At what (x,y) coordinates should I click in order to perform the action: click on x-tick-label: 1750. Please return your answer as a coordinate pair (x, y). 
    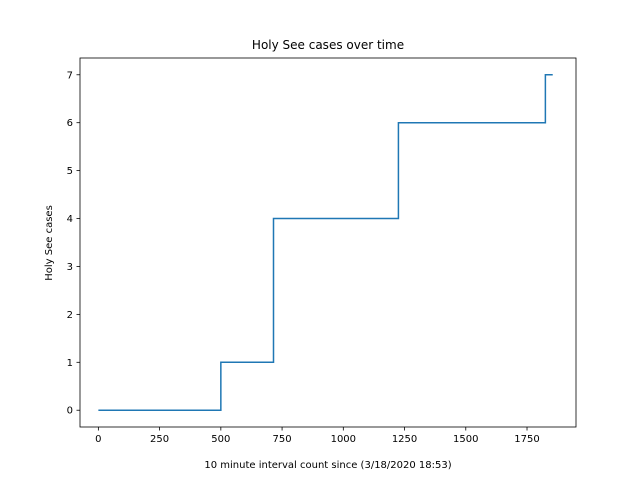
    Looking at the image, I should click on (526, 439).